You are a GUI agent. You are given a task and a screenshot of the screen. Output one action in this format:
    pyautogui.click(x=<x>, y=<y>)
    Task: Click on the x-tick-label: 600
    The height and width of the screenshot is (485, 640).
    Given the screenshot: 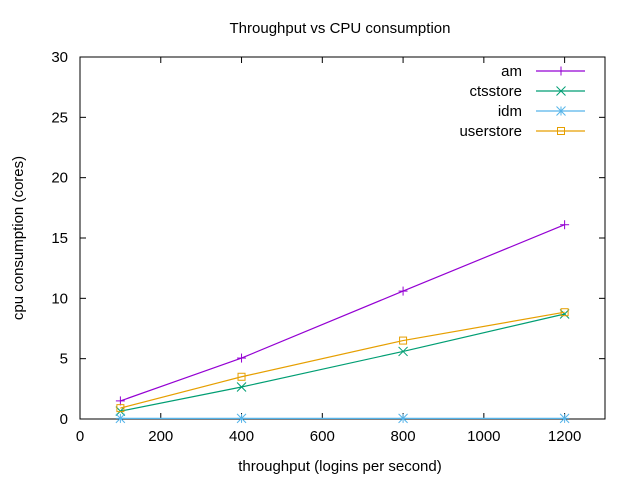 What is the action you would take?
    pyautogui.click(x=322, y=436)
    